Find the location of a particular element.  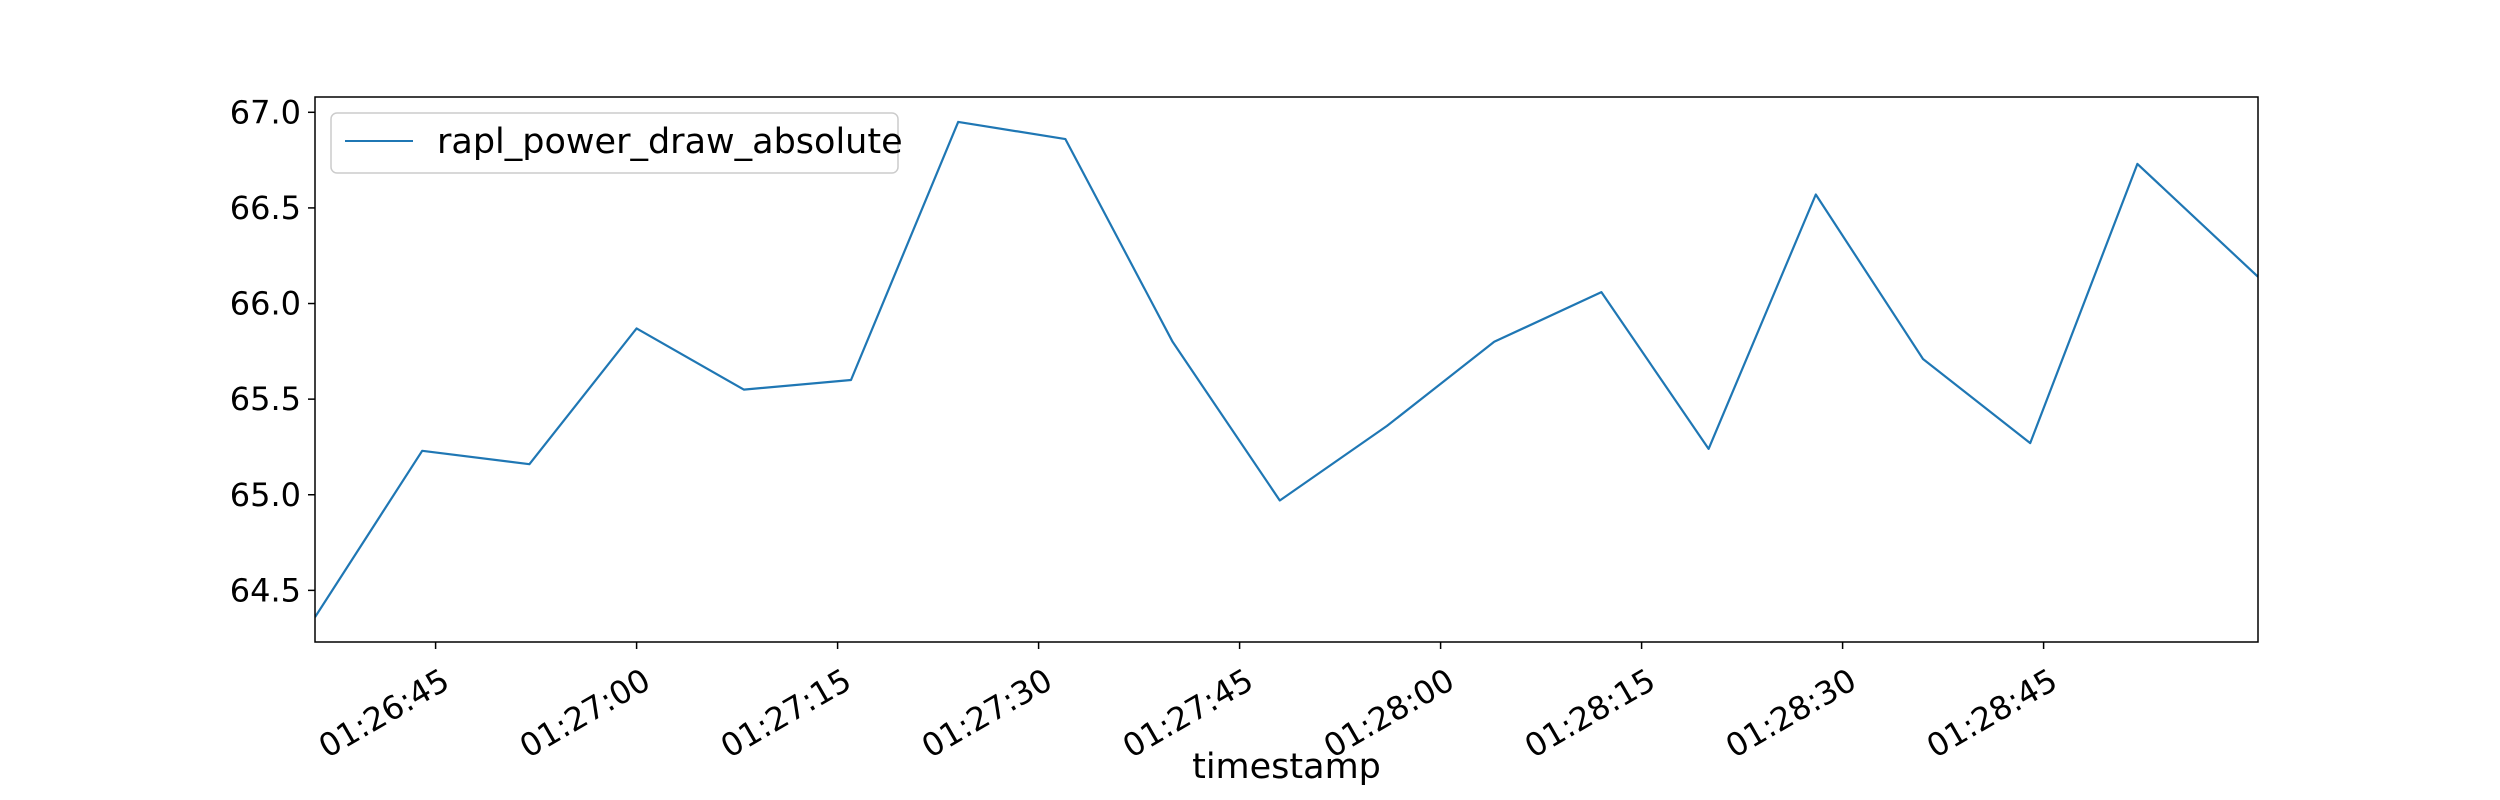

x-axis-title: timestamp is located at coordinates (1286, 767).